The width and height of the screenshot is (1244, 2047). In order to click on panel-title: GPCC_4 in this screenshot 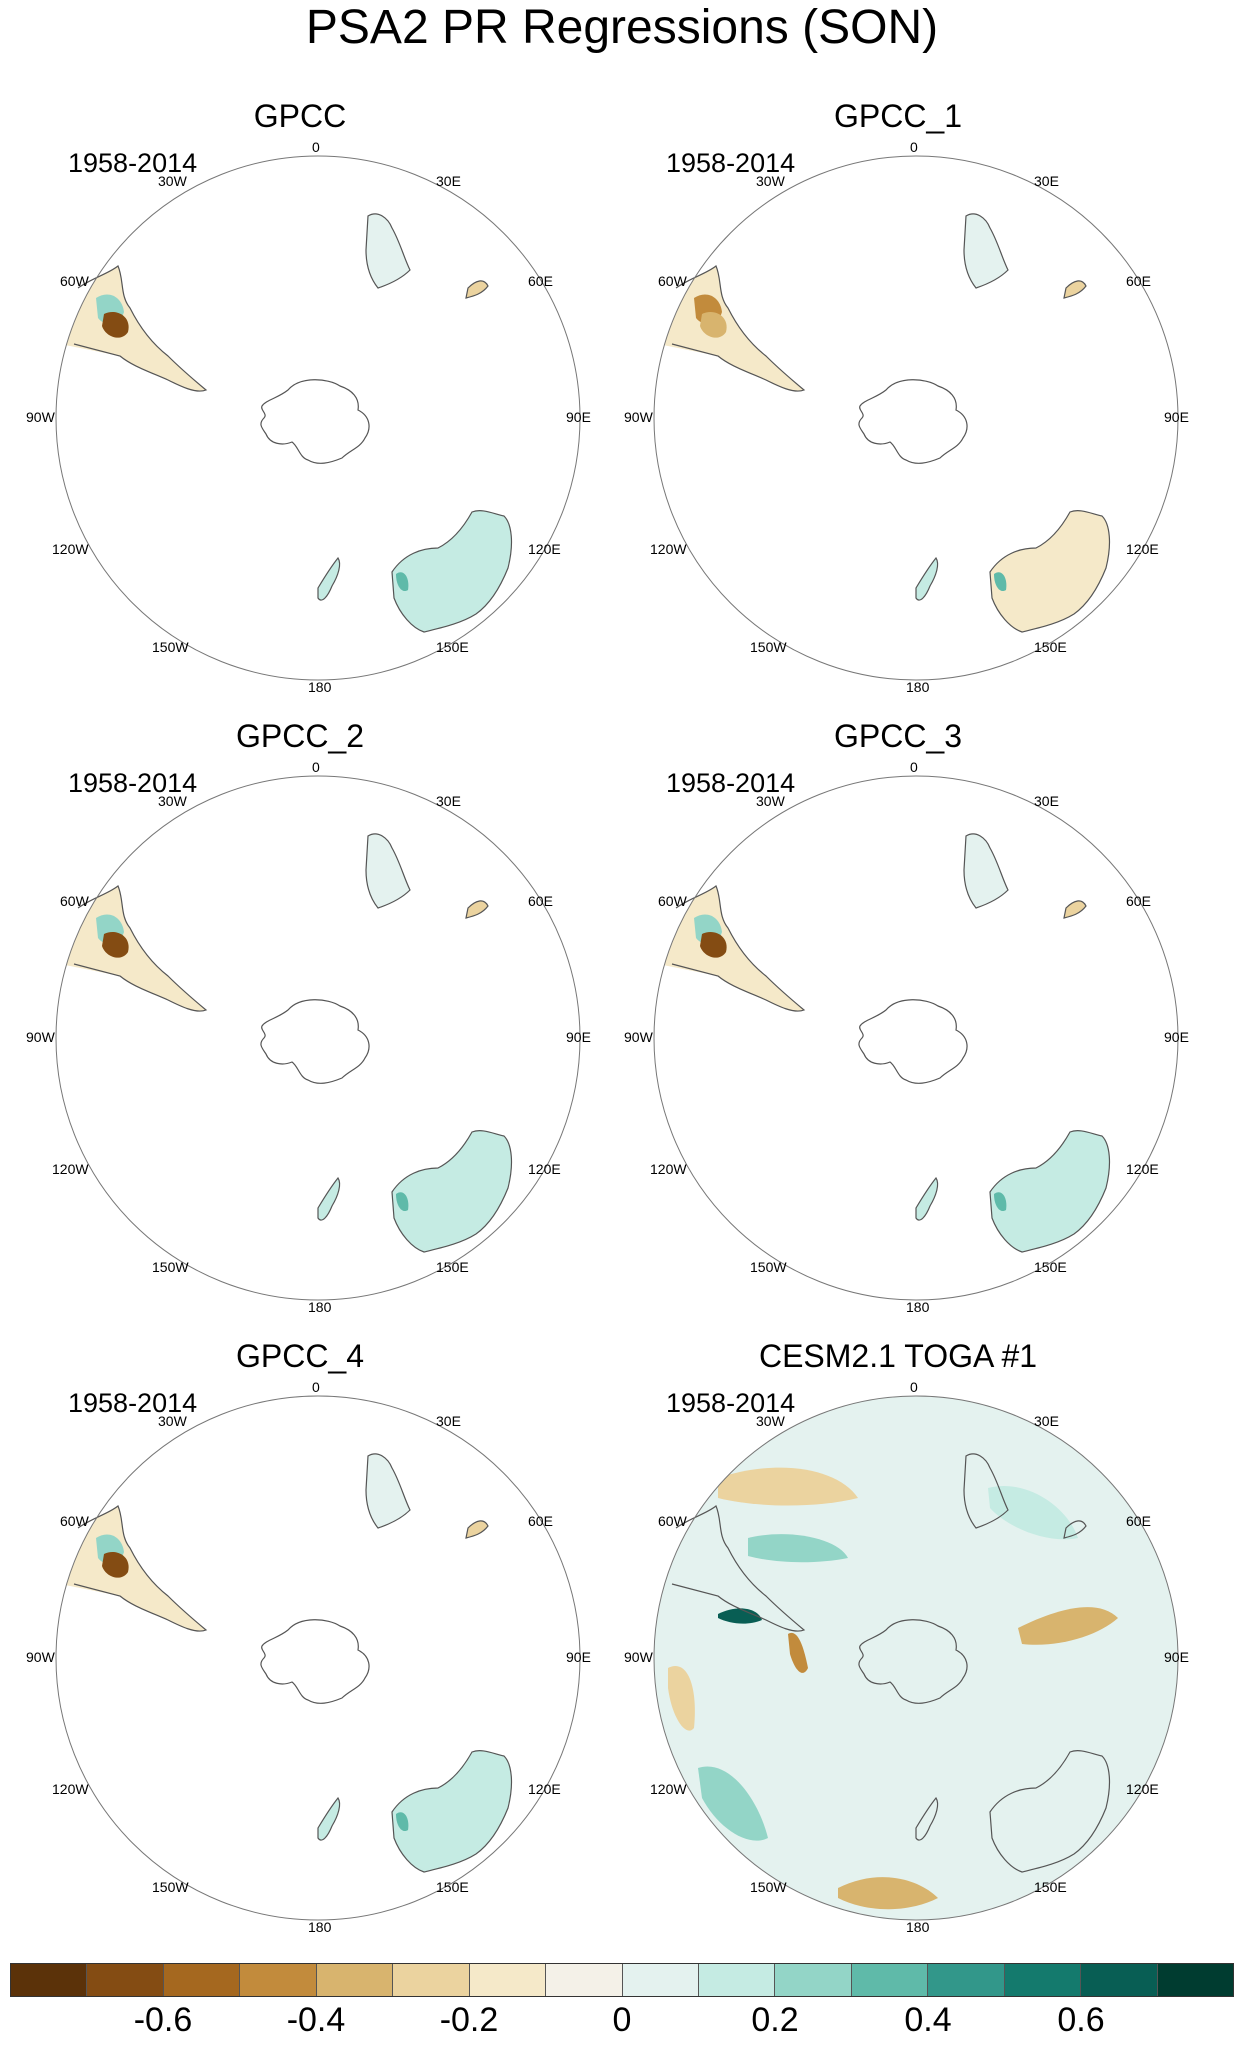, I will do `click(300, 1356)`.